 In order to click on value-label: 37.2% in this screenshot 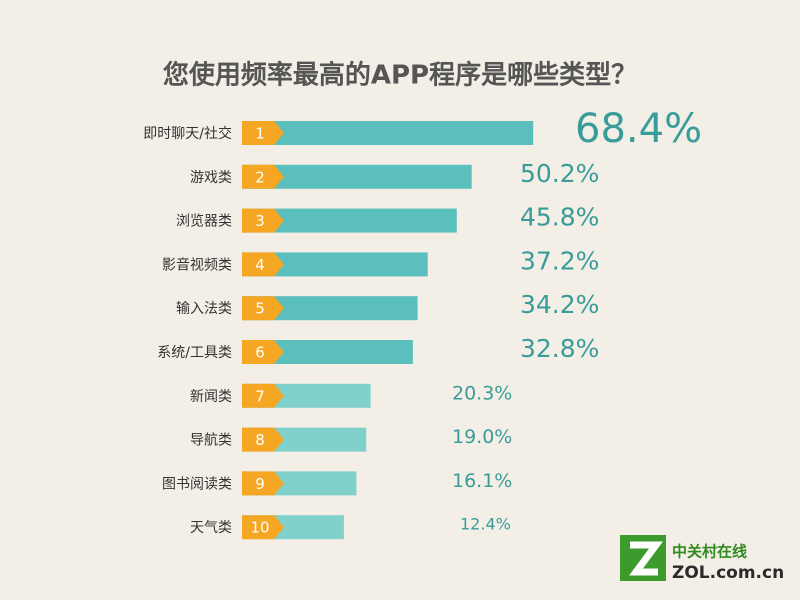, I will do `click(559, 260)`.